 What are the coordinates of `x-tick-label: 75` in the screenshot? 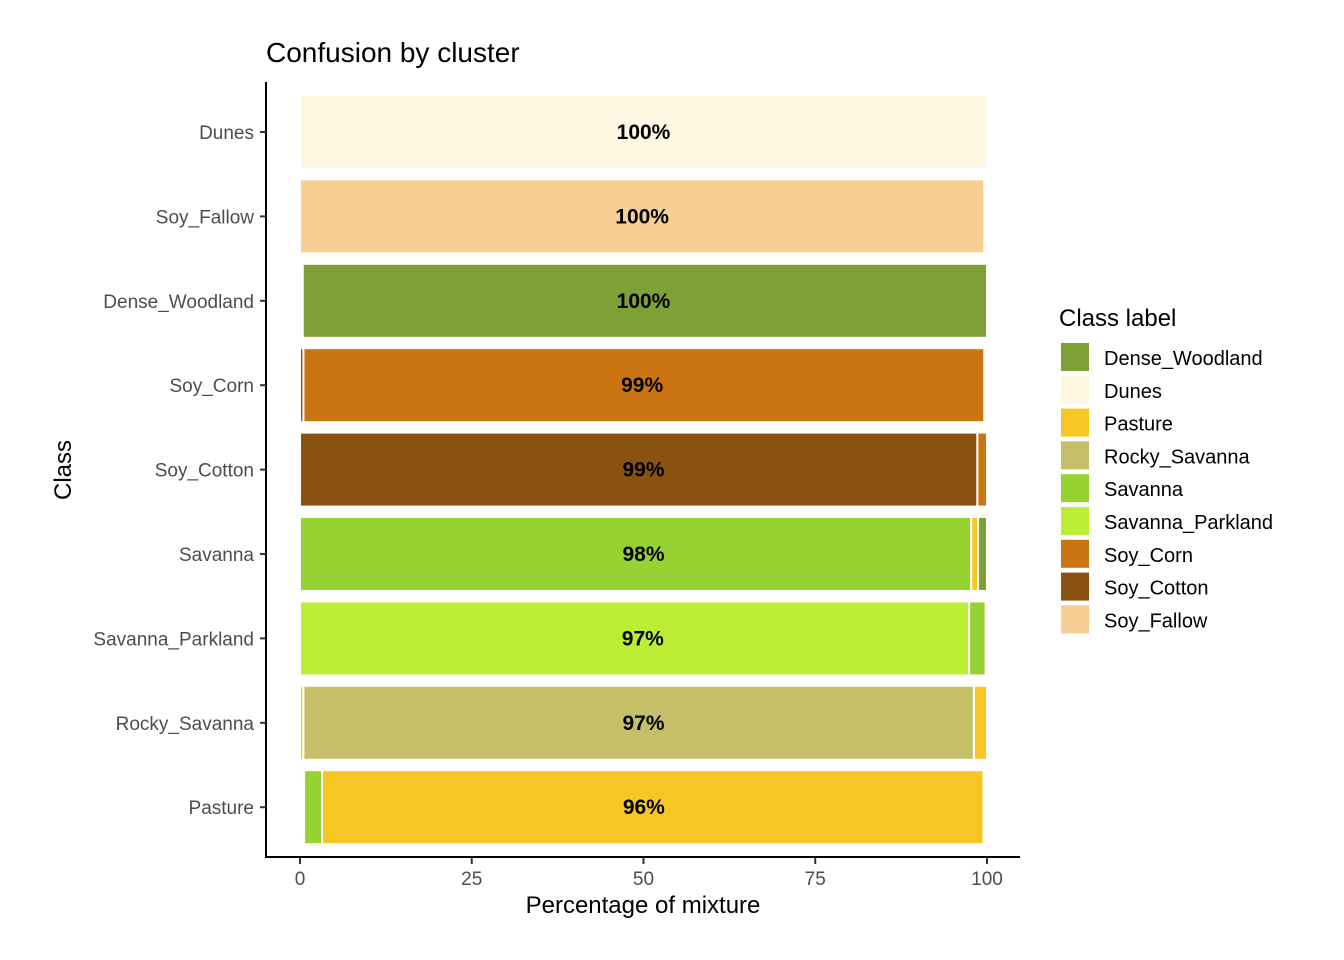 It's located at (815, 879).